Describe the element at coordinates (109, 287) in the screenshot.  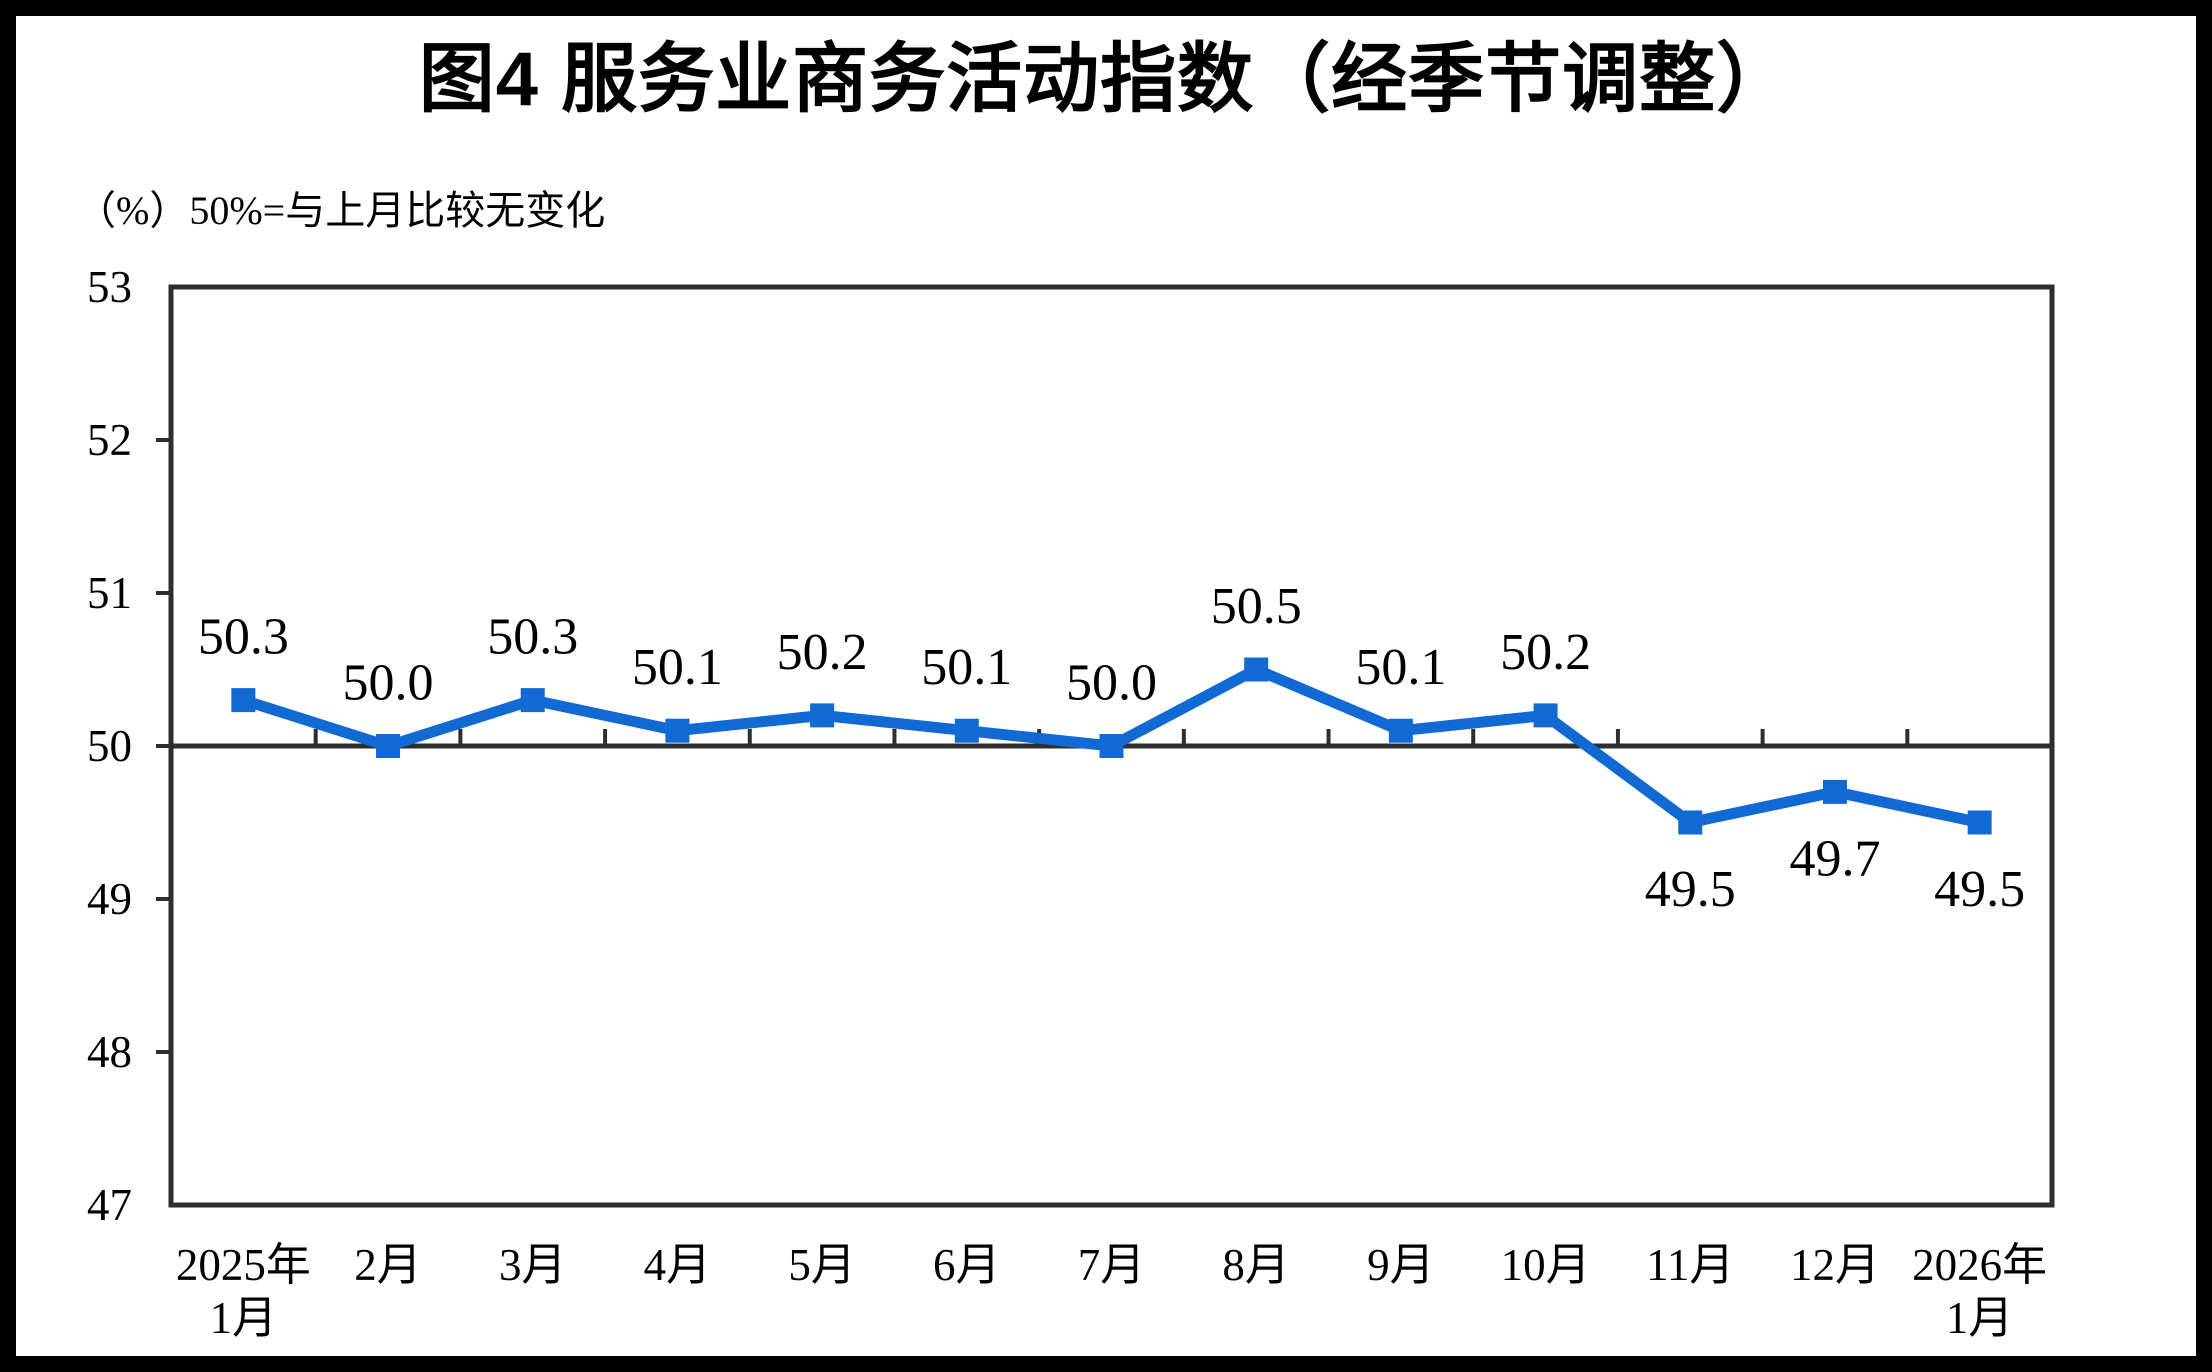
I see `y-axis-label: 53` at that location.